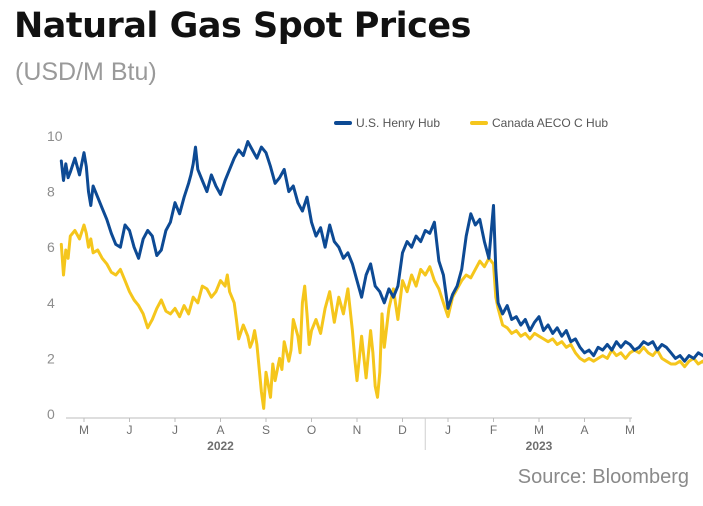 This screenshot has width=703, height=506. What do you see at coordinates (311, 430) in the screenshot?
I see `x-tick-label: O` at bounding box center [311, 430].